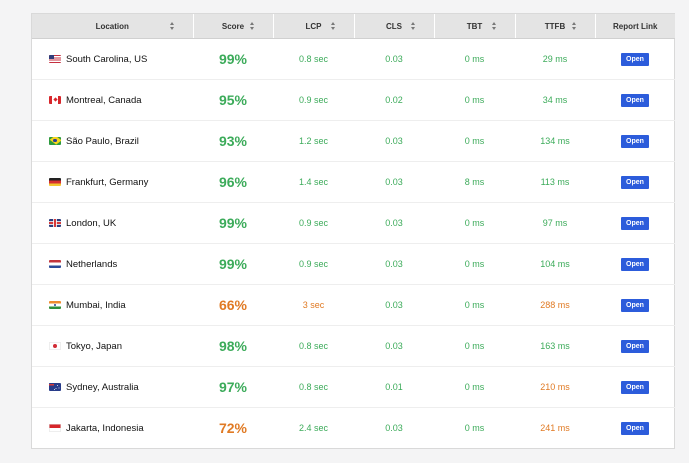 The image size is (689, 463). I want to click on score-cell: 66%, so click(233, 305).